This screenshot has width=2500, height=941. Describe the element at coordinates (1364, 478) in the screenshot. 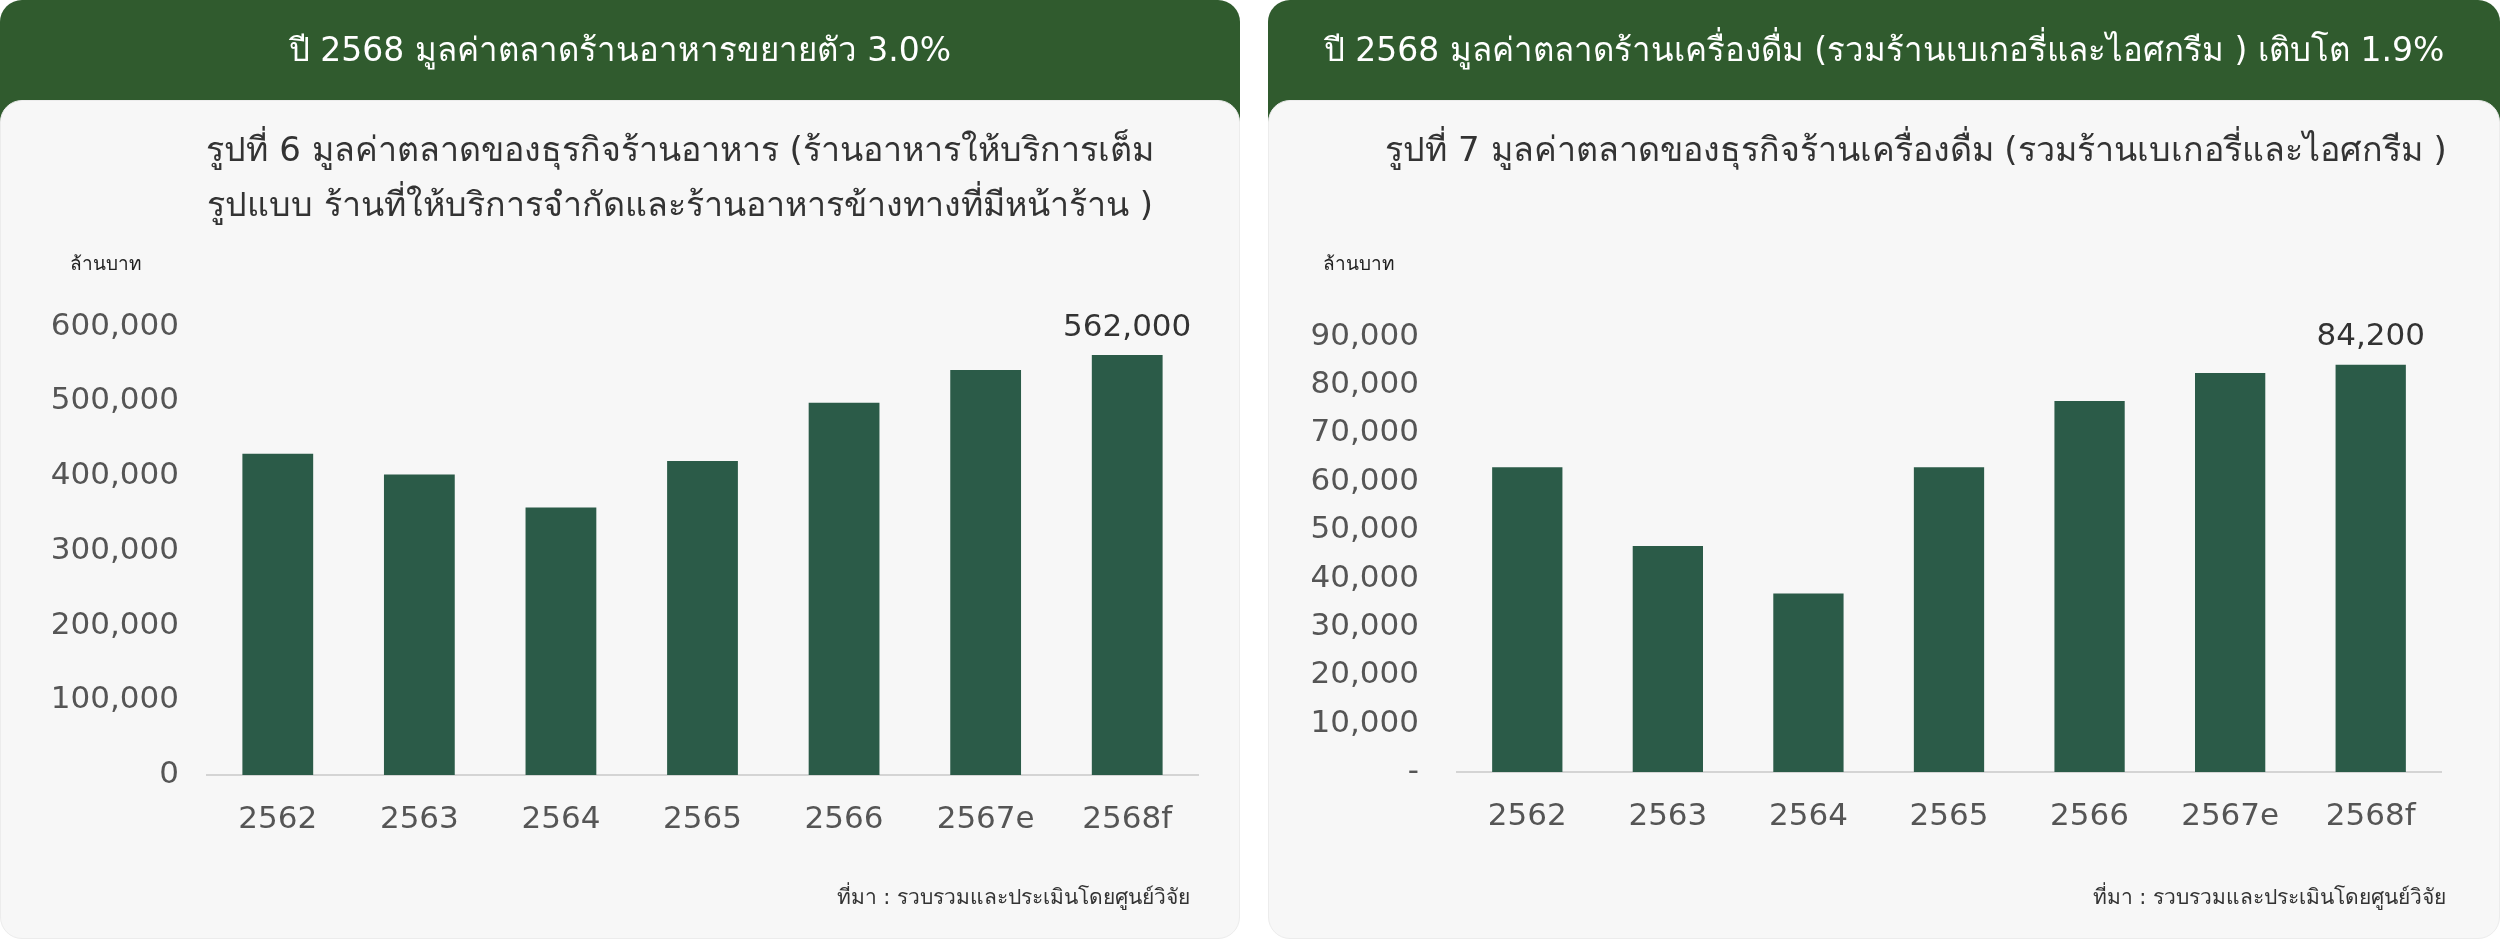

I see `y-tick-label: 60,000` at that location.